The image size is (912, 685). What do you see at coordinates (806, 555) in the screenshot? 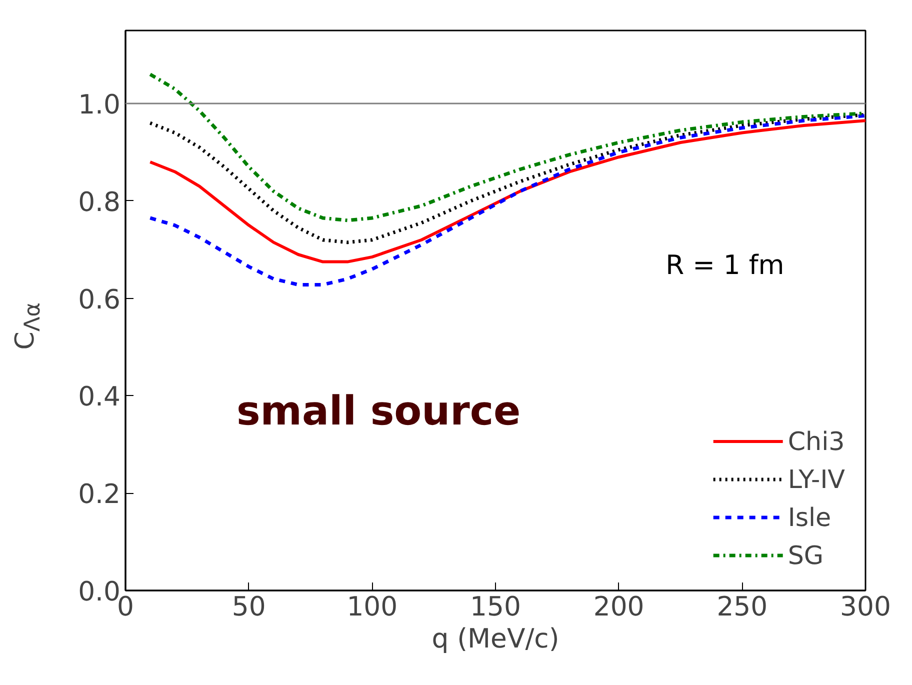
I see `legend-label: SG` at bounding box center [806, 555].